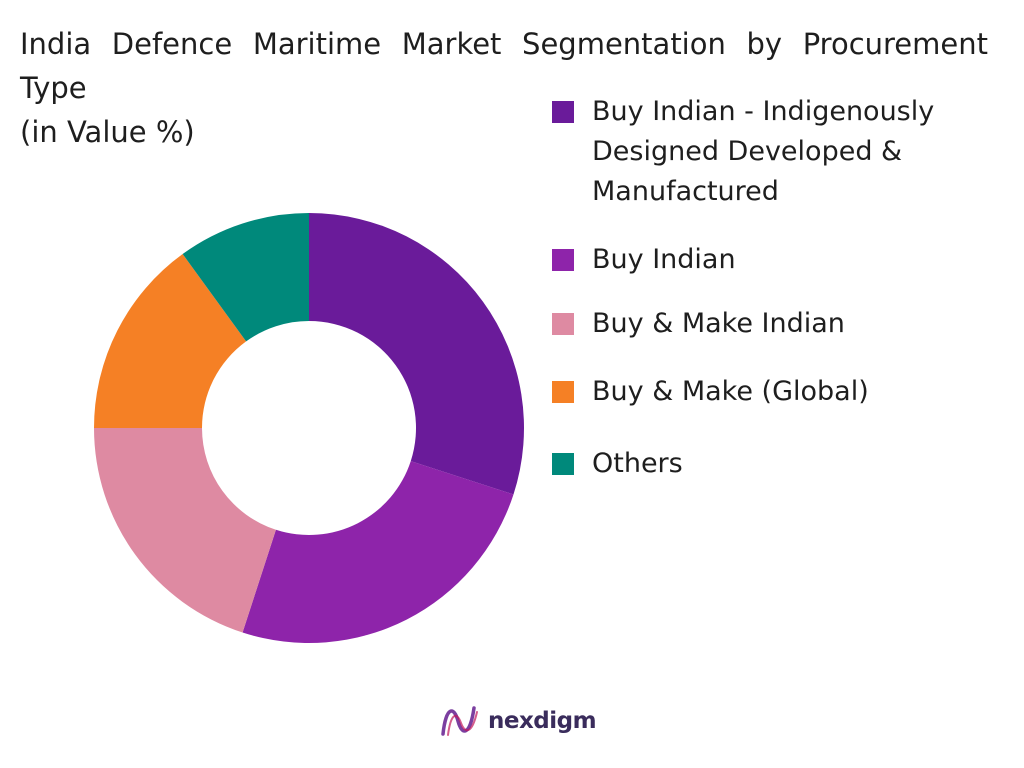 This screenshot has width=1024, height=768. Describe the element at coordinates (777, 260) in the screenshot. I see `legend-item: Buy Indian` at that location.